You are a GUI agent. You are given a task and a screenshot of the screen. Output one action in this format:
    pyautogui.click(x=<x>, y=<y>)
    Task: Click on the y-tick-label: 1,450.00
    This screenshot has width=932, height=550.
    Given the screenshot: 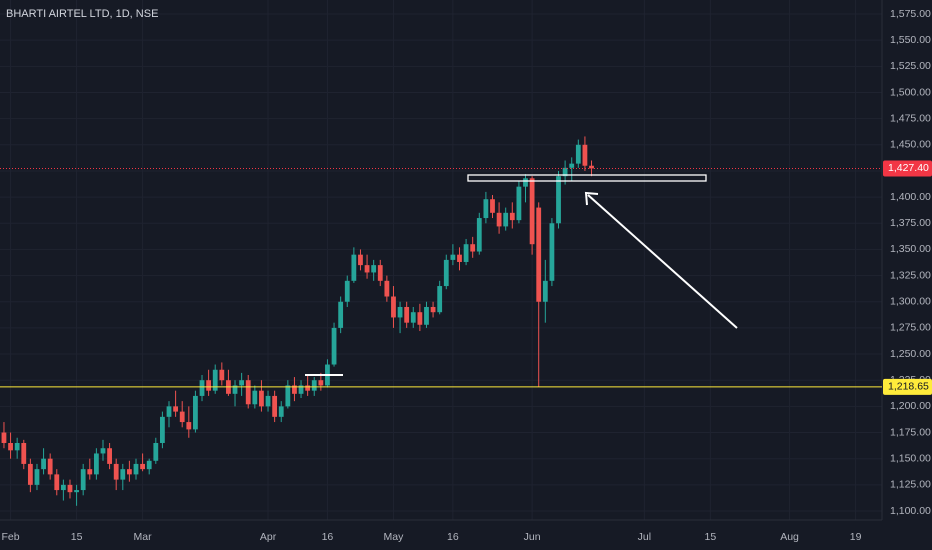 What is the action you would take?
    pyautogui.click(x=910, y=145)
    